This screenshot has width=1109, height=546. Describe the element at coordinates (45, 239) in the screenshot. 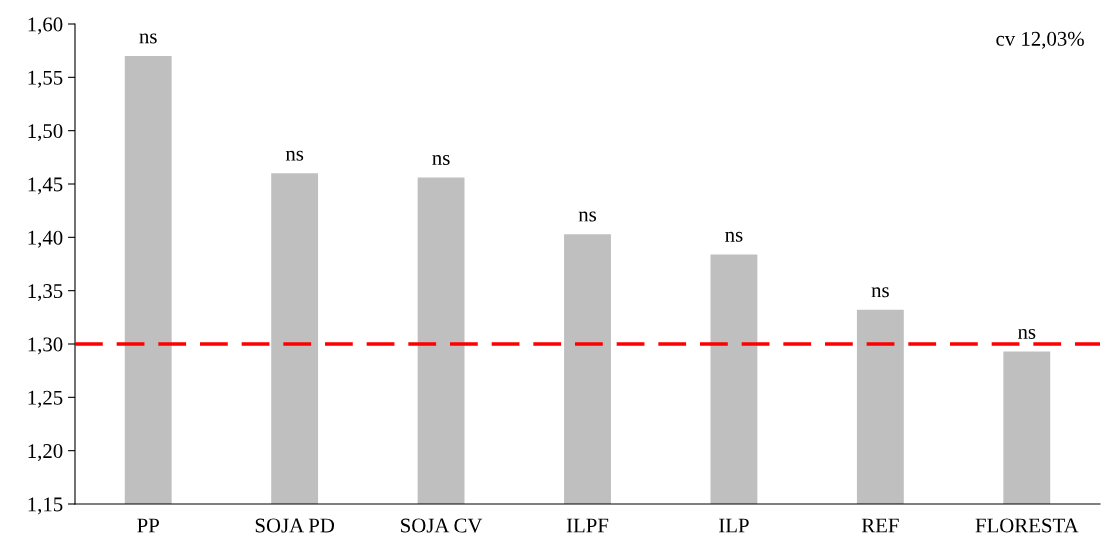

I see `y-tick-label: 1,40` at that location.